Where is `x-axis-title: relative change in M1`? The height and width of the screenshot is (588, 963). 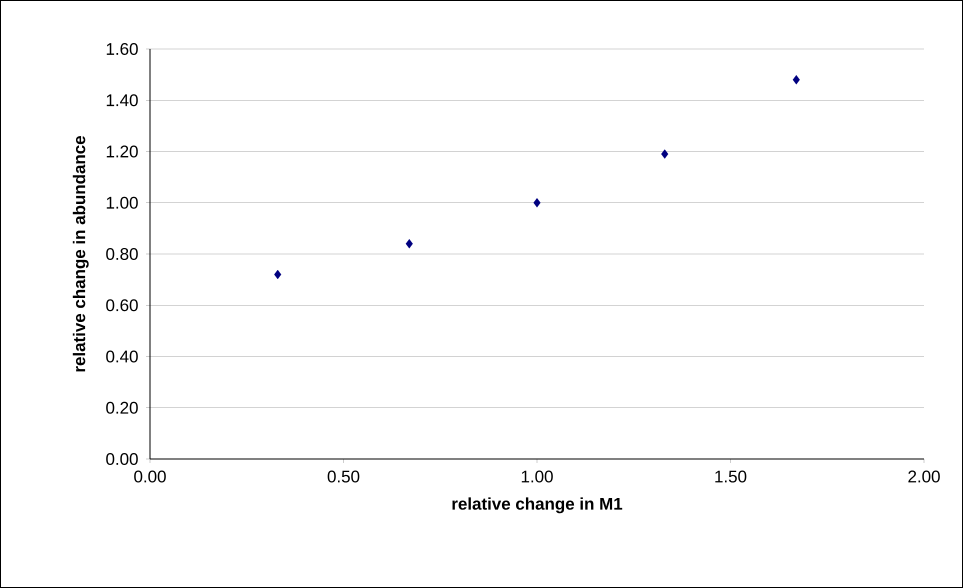 x-axis-title: relative change in M1 is located at coordinates (537, 505).